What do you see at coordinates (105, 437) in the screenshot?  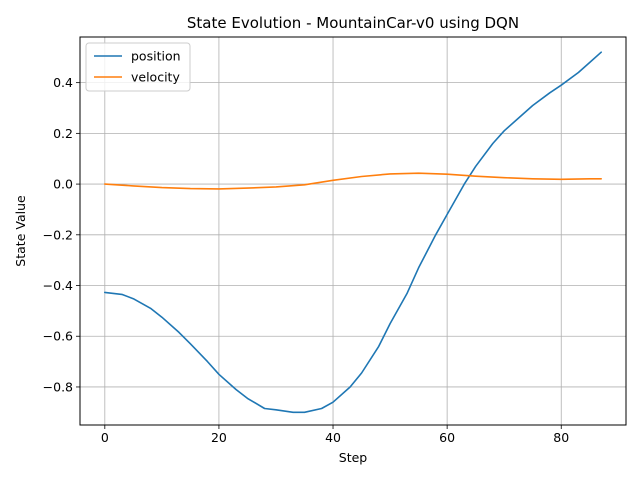 I see `x-tick-label: 0` at bounding box center [105, 437].